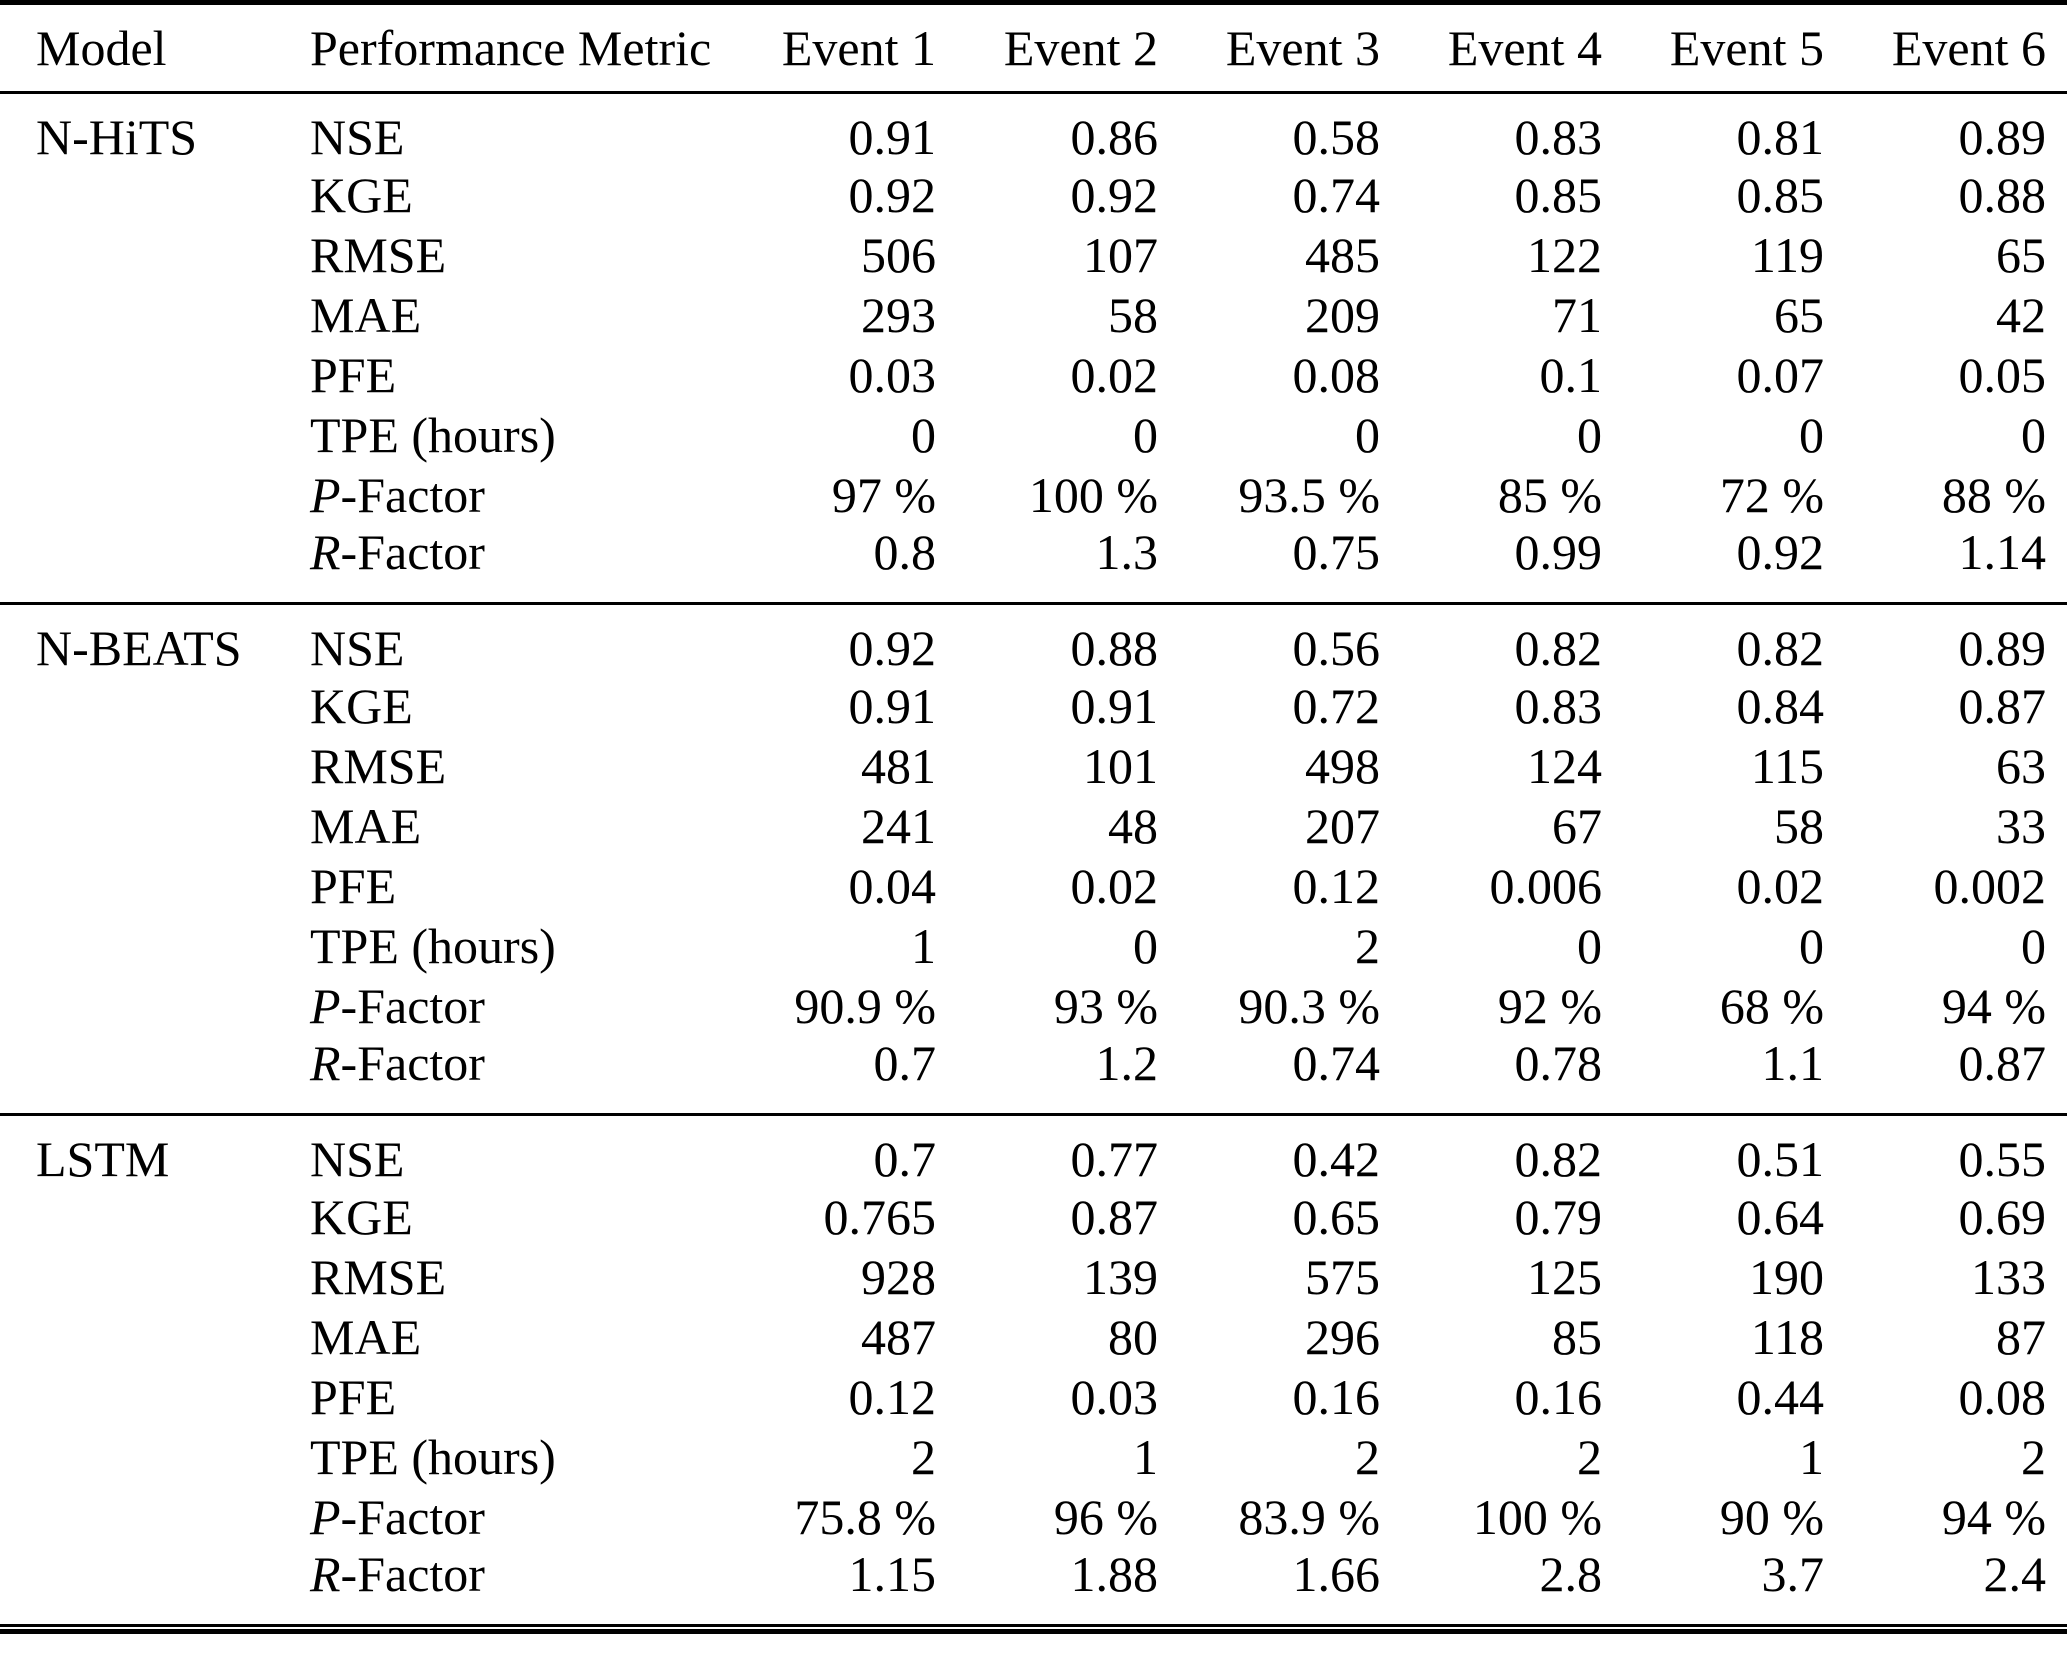 This screenshot has width=2067, height=1671. I want to click on value-cell: 119, so click(1787, 254).